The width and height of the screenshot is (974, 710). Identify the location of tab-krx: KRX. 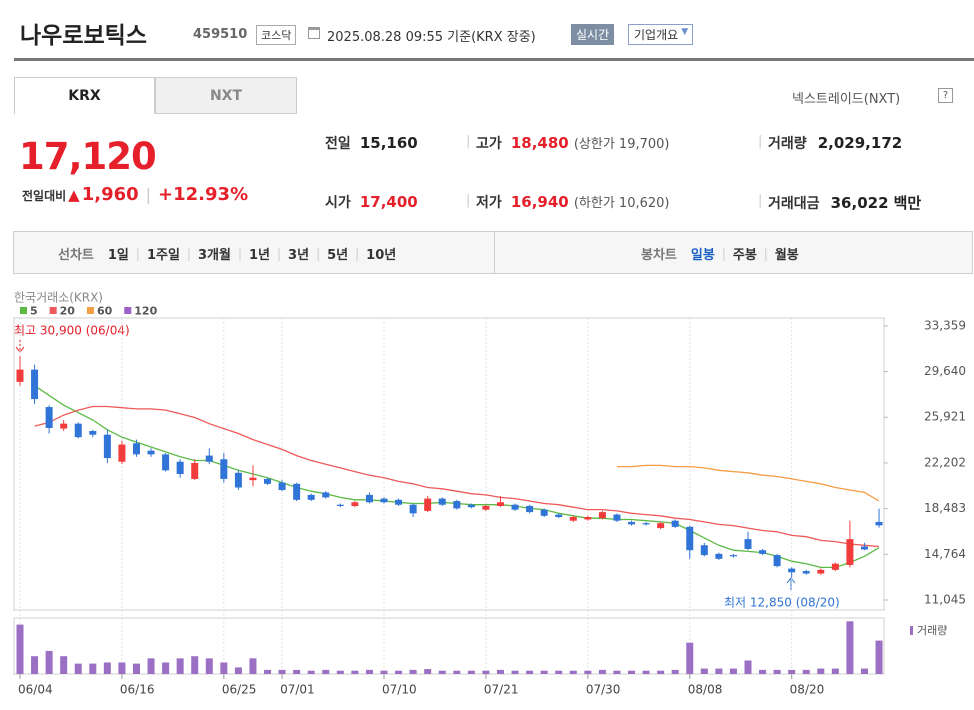
(84, 95).